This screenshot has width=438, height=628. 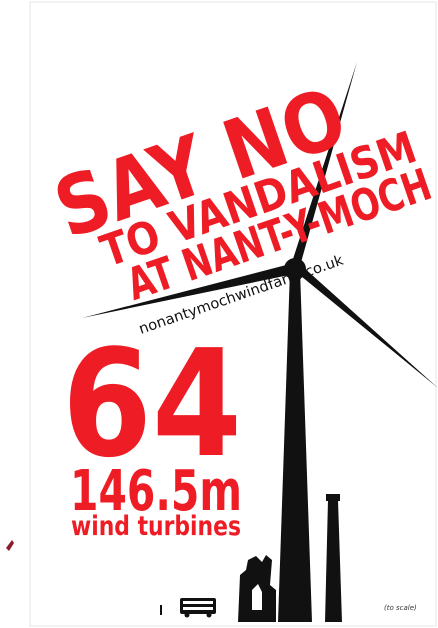 What do you see at coordinates (295, 446) in the screenshot?
I see `tower` at bounding box center [295, 446].